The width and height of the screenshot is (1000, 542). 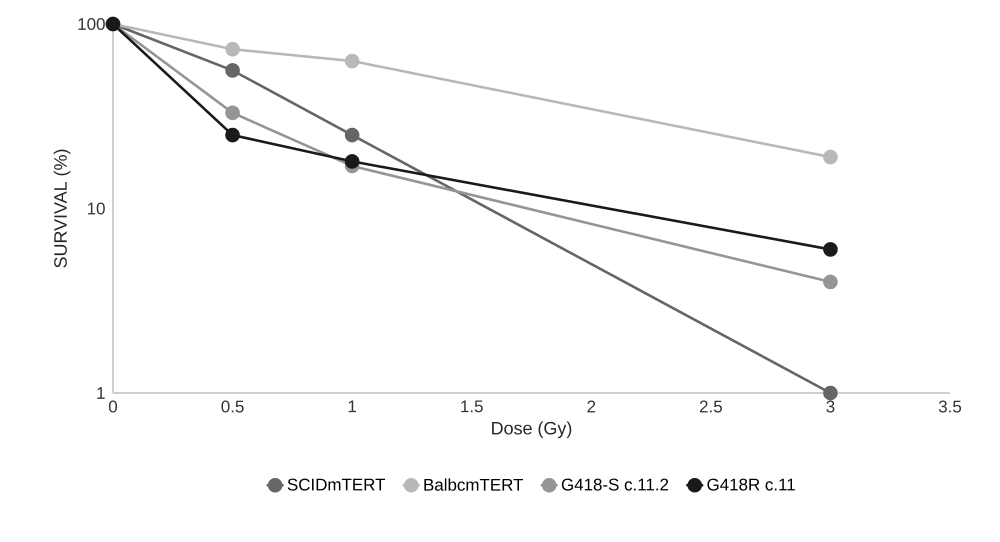 I want to click on legend-label: SCIDmTERT, so click(x=337, y=484).